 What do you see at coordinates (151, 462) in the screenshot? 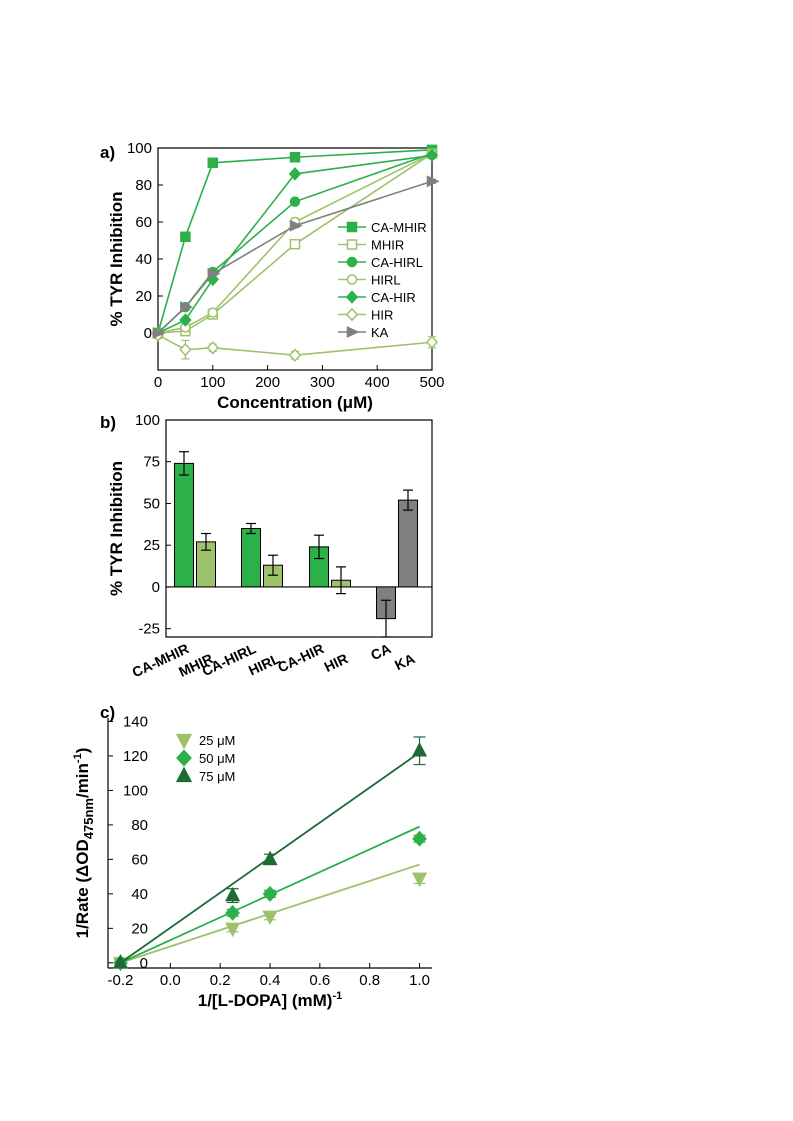
I see `panel-b-ytick-label: 75` at bounding box center [151, 462].